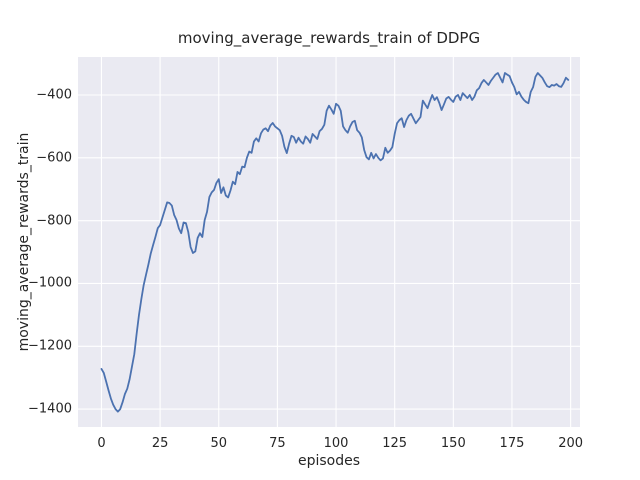 Image resolution: width=640 pixels, height=480 pixels. Describe the element at coordinates (219, 443) in the screenshot. I see `x-tick-label: 50` at that location.